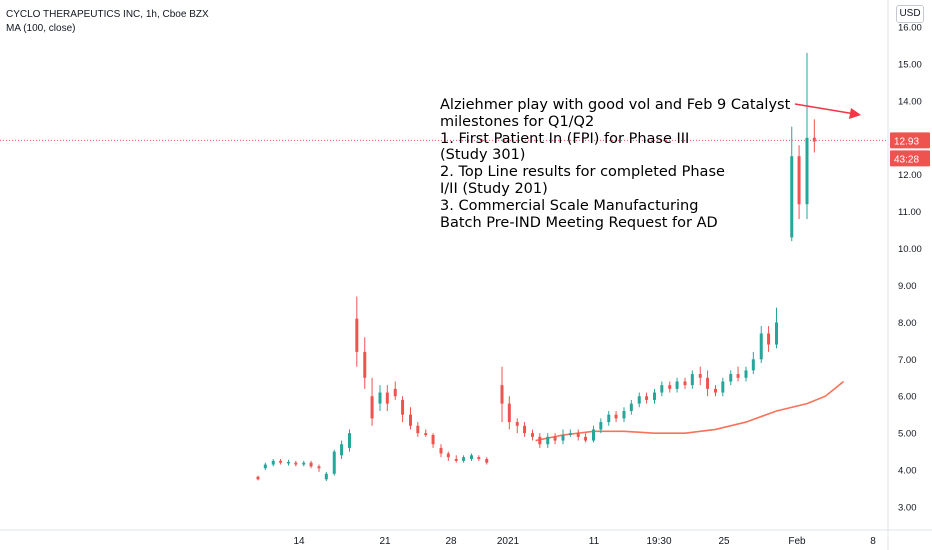  I want to click on annotation-line: I/II (Study 201), so click(494, 188).